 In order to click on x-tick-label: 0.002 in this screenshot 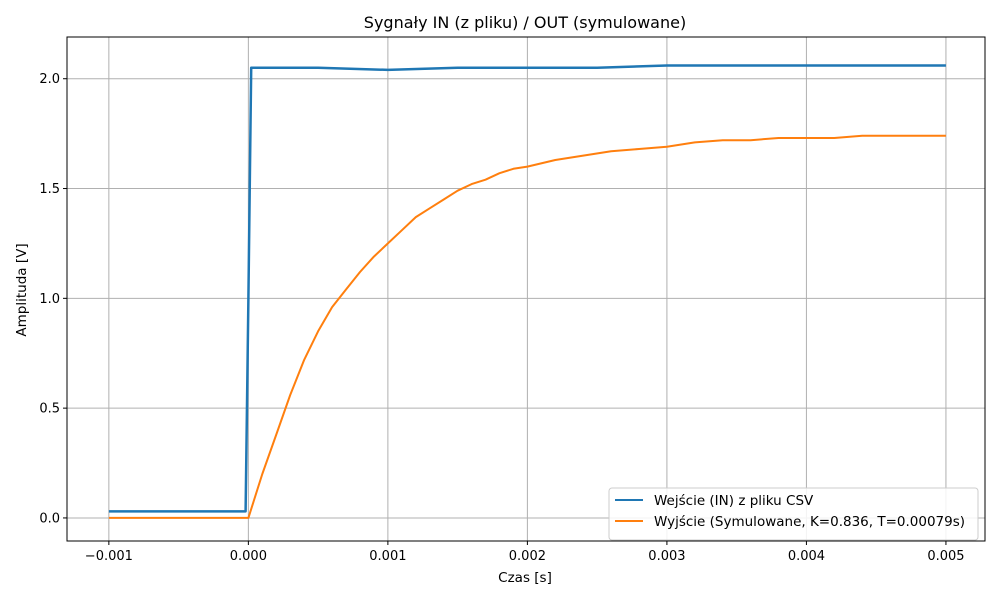, I will do `click(527, 556)`.